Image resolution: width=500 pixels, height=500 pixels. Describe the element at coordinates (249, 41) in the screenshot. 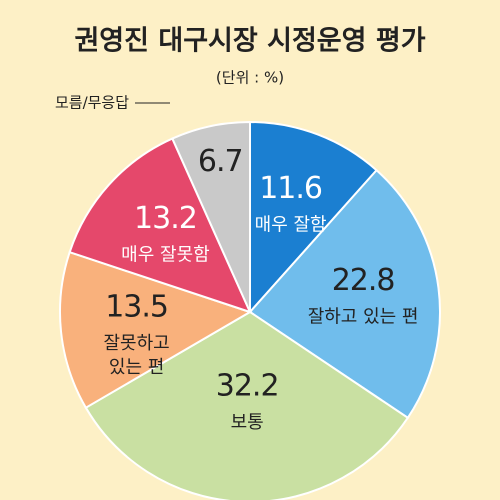

I see `chart-title: 권영진 대구시장 시정운영 평가` at that location.